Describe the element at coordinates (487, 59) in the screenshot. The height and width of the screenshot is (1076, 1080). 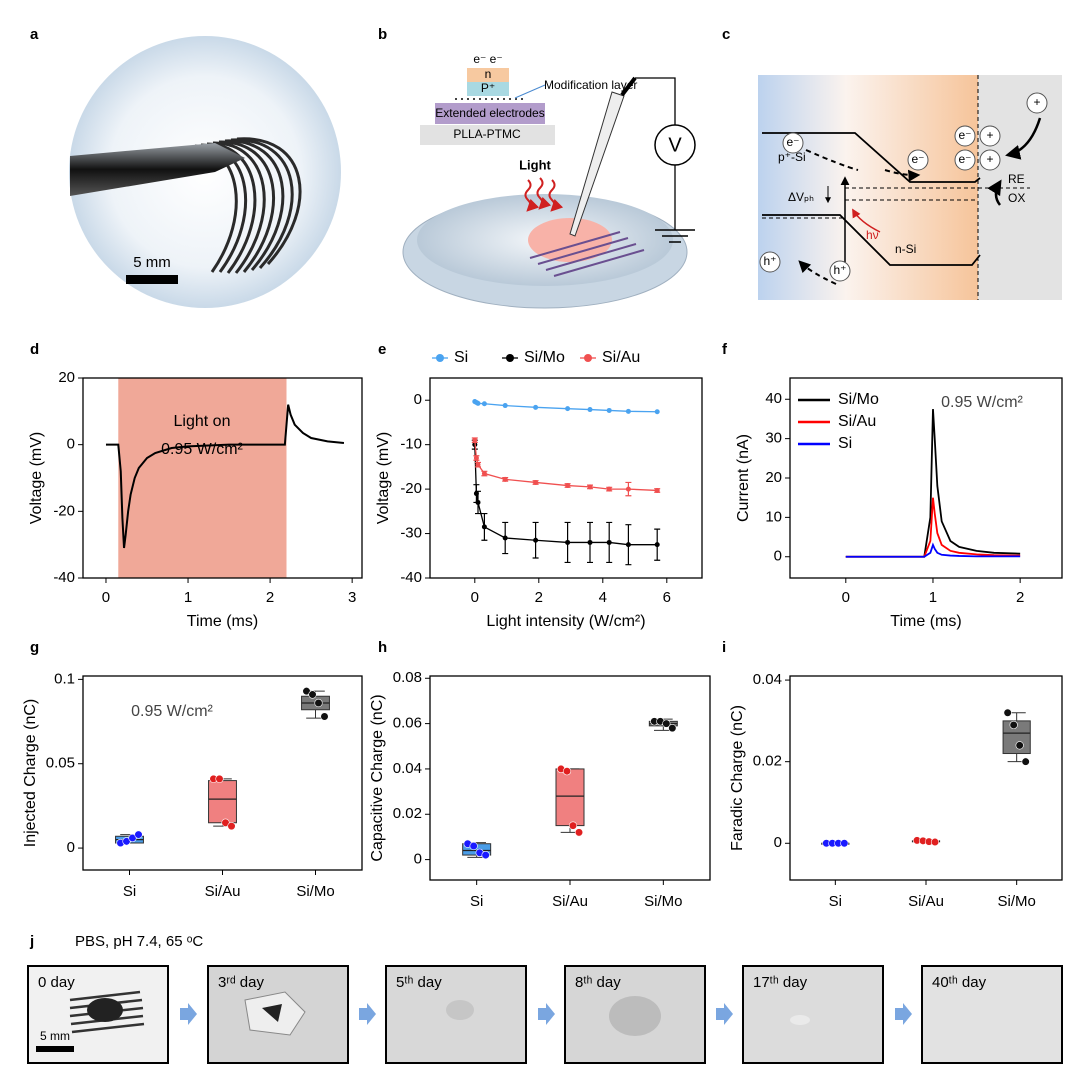
I see `electron-labels: e⁻ e⁻` at that location.